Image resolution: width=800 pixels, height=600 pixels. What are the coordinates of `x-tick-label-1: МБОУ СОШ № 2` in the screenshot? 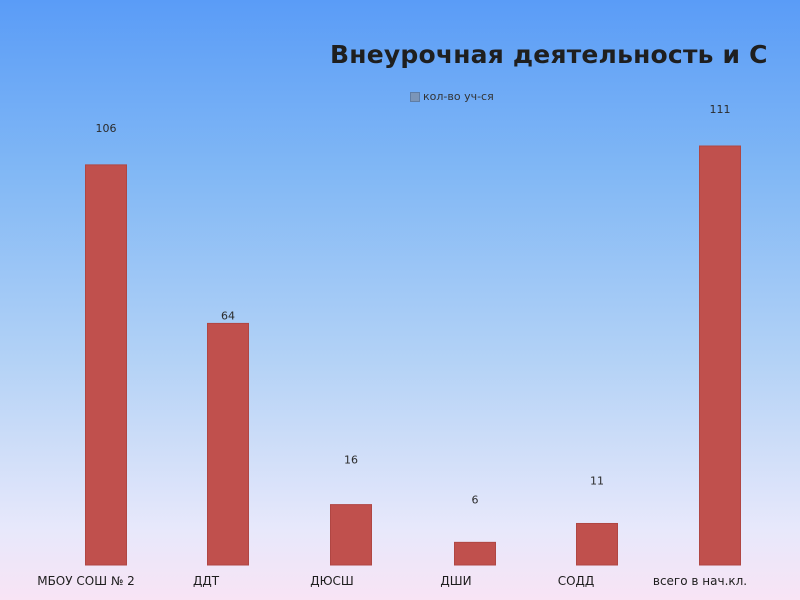 It's located at (86, 581).